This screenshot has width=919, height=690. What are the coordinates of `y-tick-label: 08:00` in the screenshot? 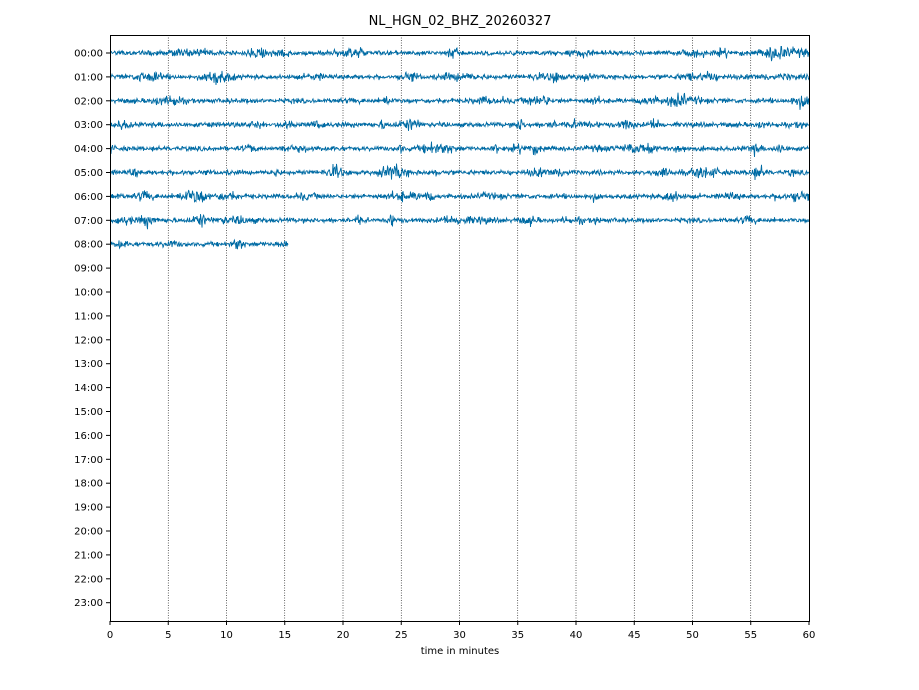 It's located at (88, 245).